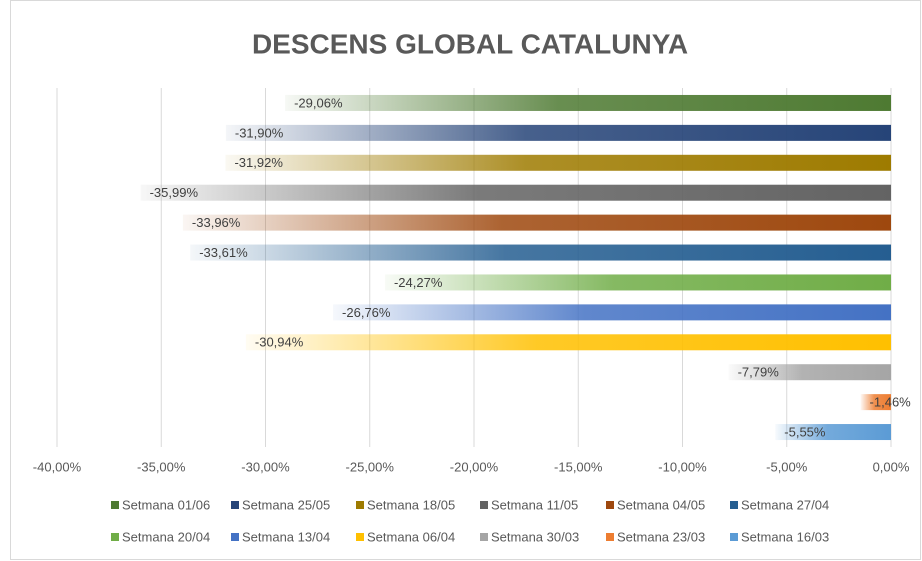 The image size is (922, 561). I want to click on data-label: -31,92%, so click(258, 162).